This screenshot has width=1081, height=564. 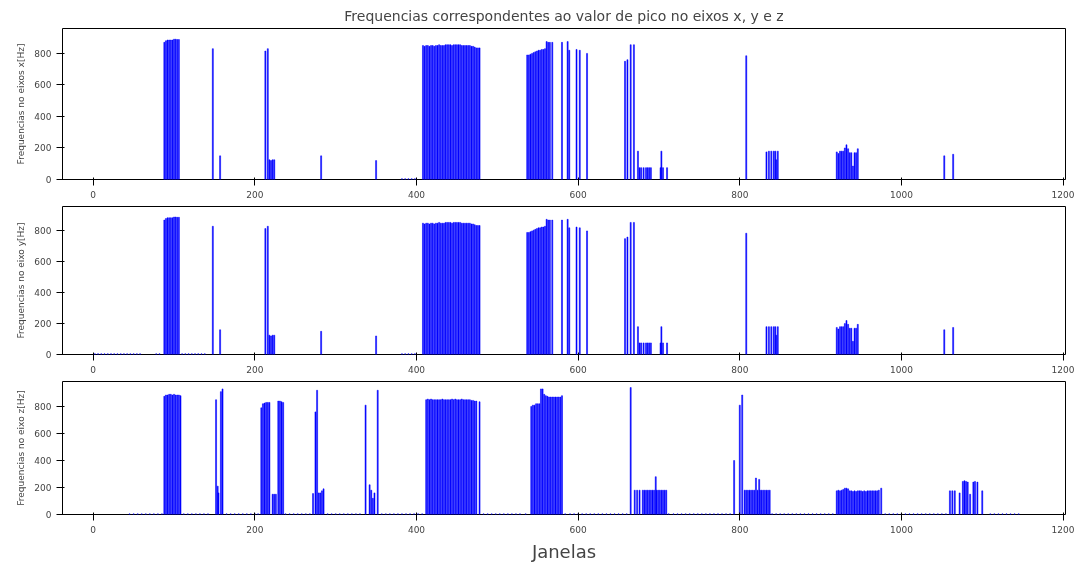 I want to click on x-axis-title: Janelas, so click(x=563, y=551).